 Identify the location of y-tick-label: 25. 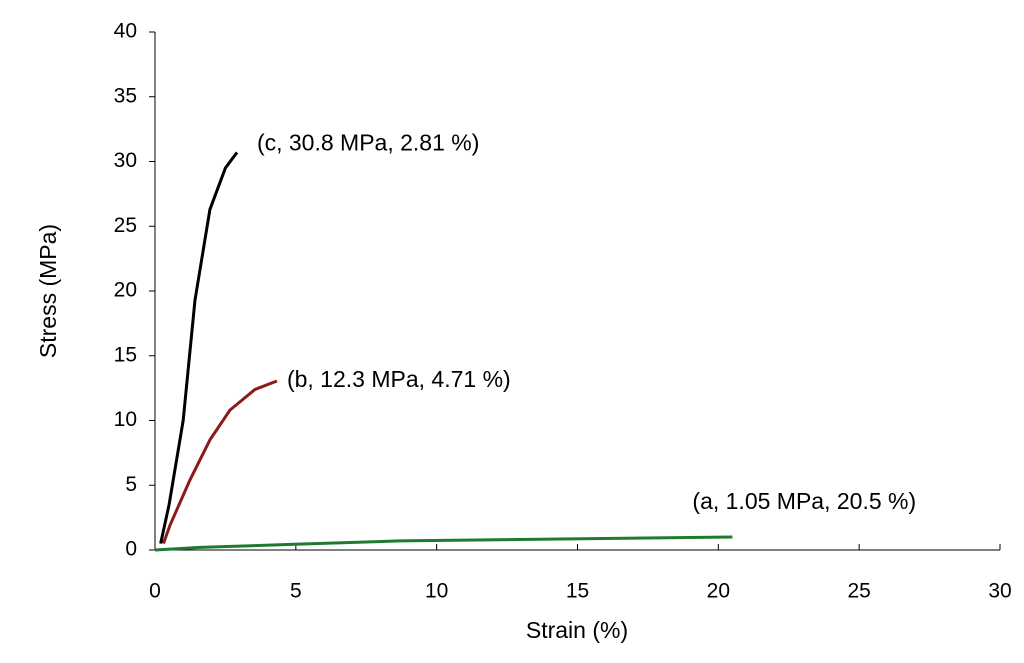
(125, 225).